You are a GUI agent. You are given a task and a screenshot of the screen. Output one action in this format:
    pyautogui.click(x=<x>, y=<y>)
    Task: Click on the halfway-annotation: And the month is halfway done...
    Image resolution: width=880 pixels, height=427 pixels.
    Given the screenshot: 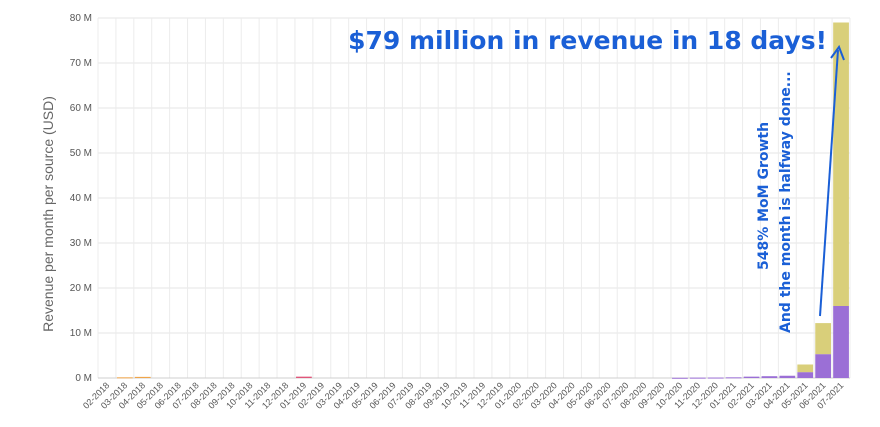 What is the action you would take?
    pyautogui.click(x=786, y=202)
    